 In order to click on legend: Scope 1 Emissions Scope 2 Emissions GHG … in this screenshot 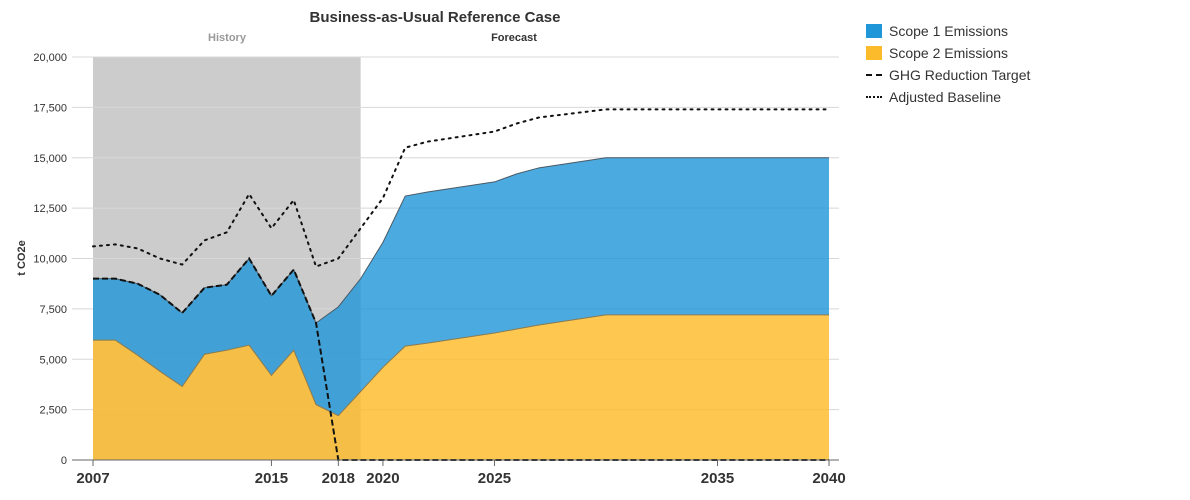, I will do `click(948, 64)`.